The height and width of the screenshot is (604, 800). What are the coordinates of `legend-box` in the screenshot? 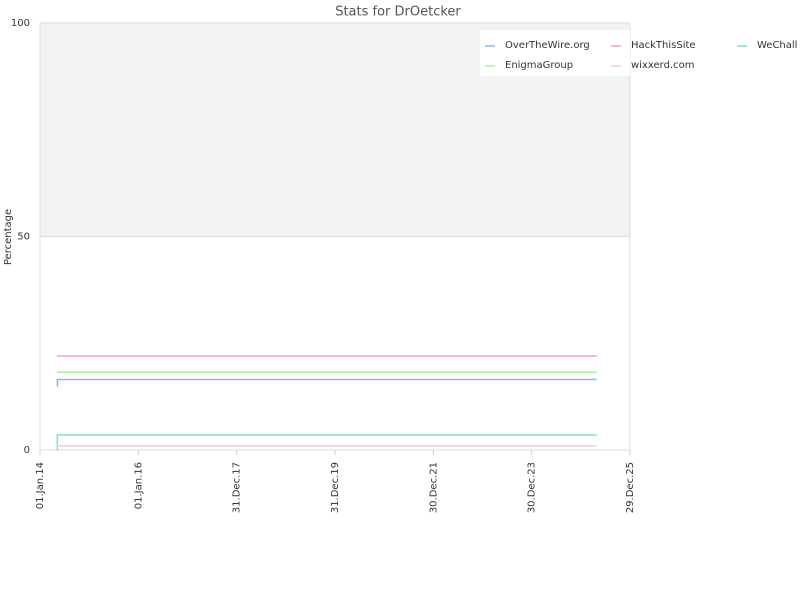 It's located at (555, 53).